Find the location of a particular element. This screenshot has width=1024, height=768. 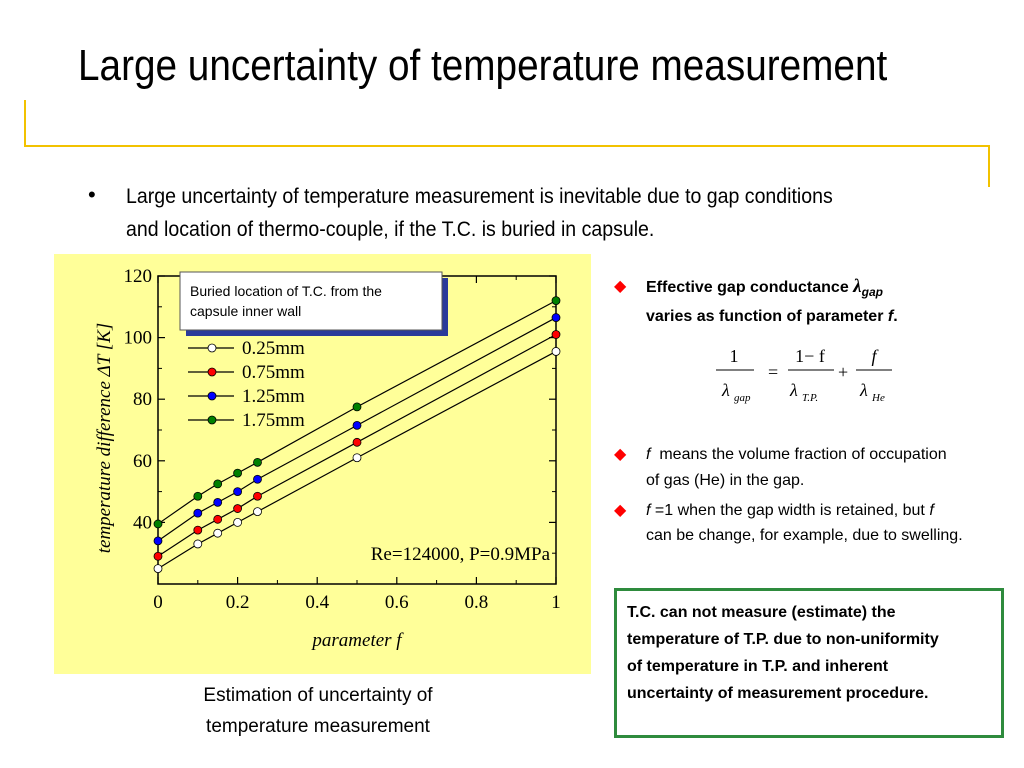

x-tick-label: 1 is located at coordinates (556, 602).